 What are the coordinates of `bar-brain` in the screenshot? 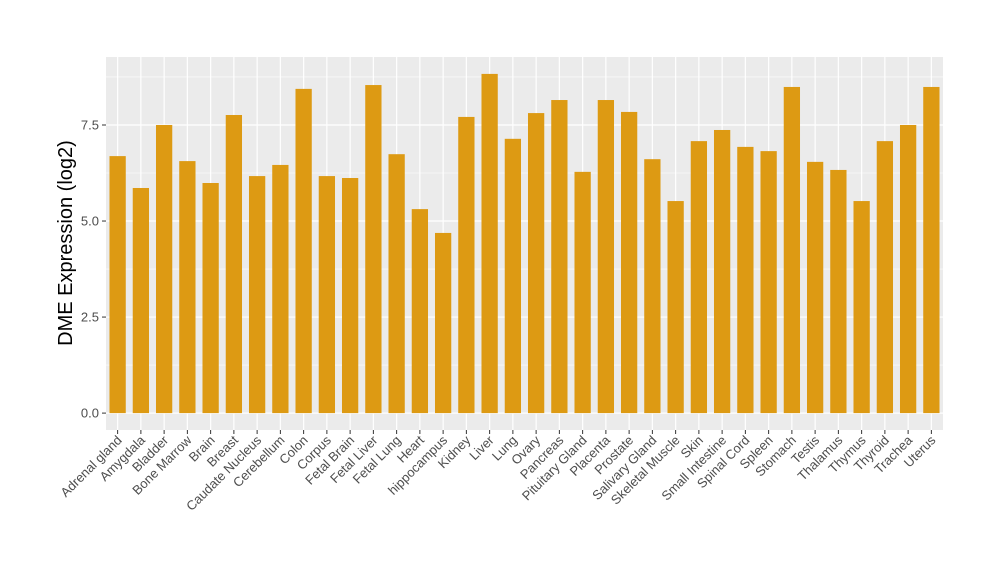 It's located at (210, 298).